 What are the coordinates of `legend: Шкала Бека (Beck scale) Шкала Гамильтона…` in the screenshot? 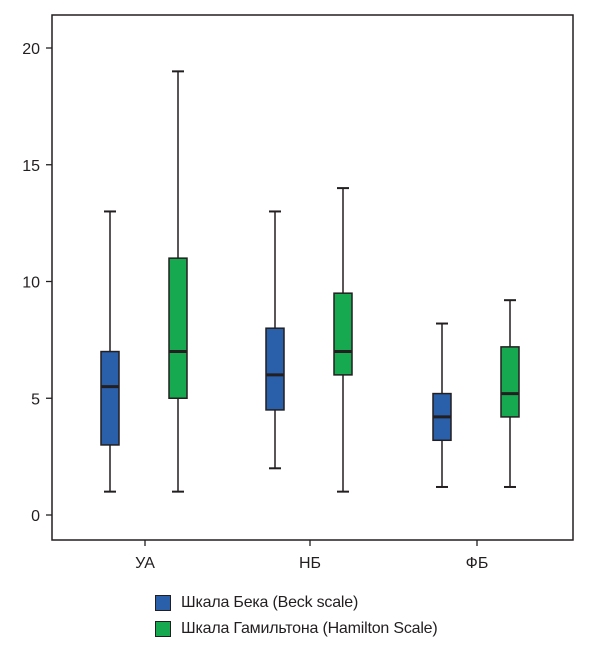 It's located at (296, 618).